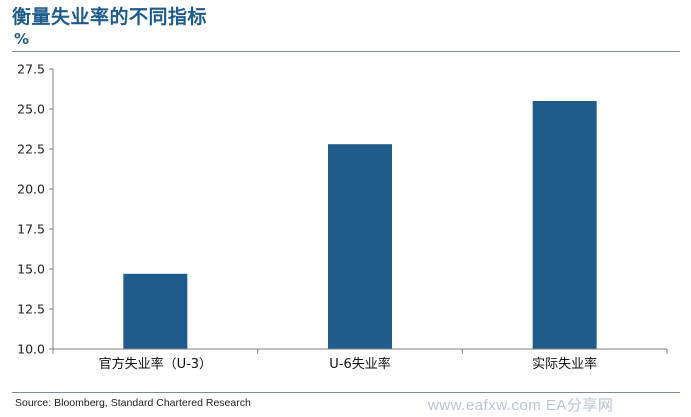  I want to click on y-tick-label: 27.5, so click(31, 69).